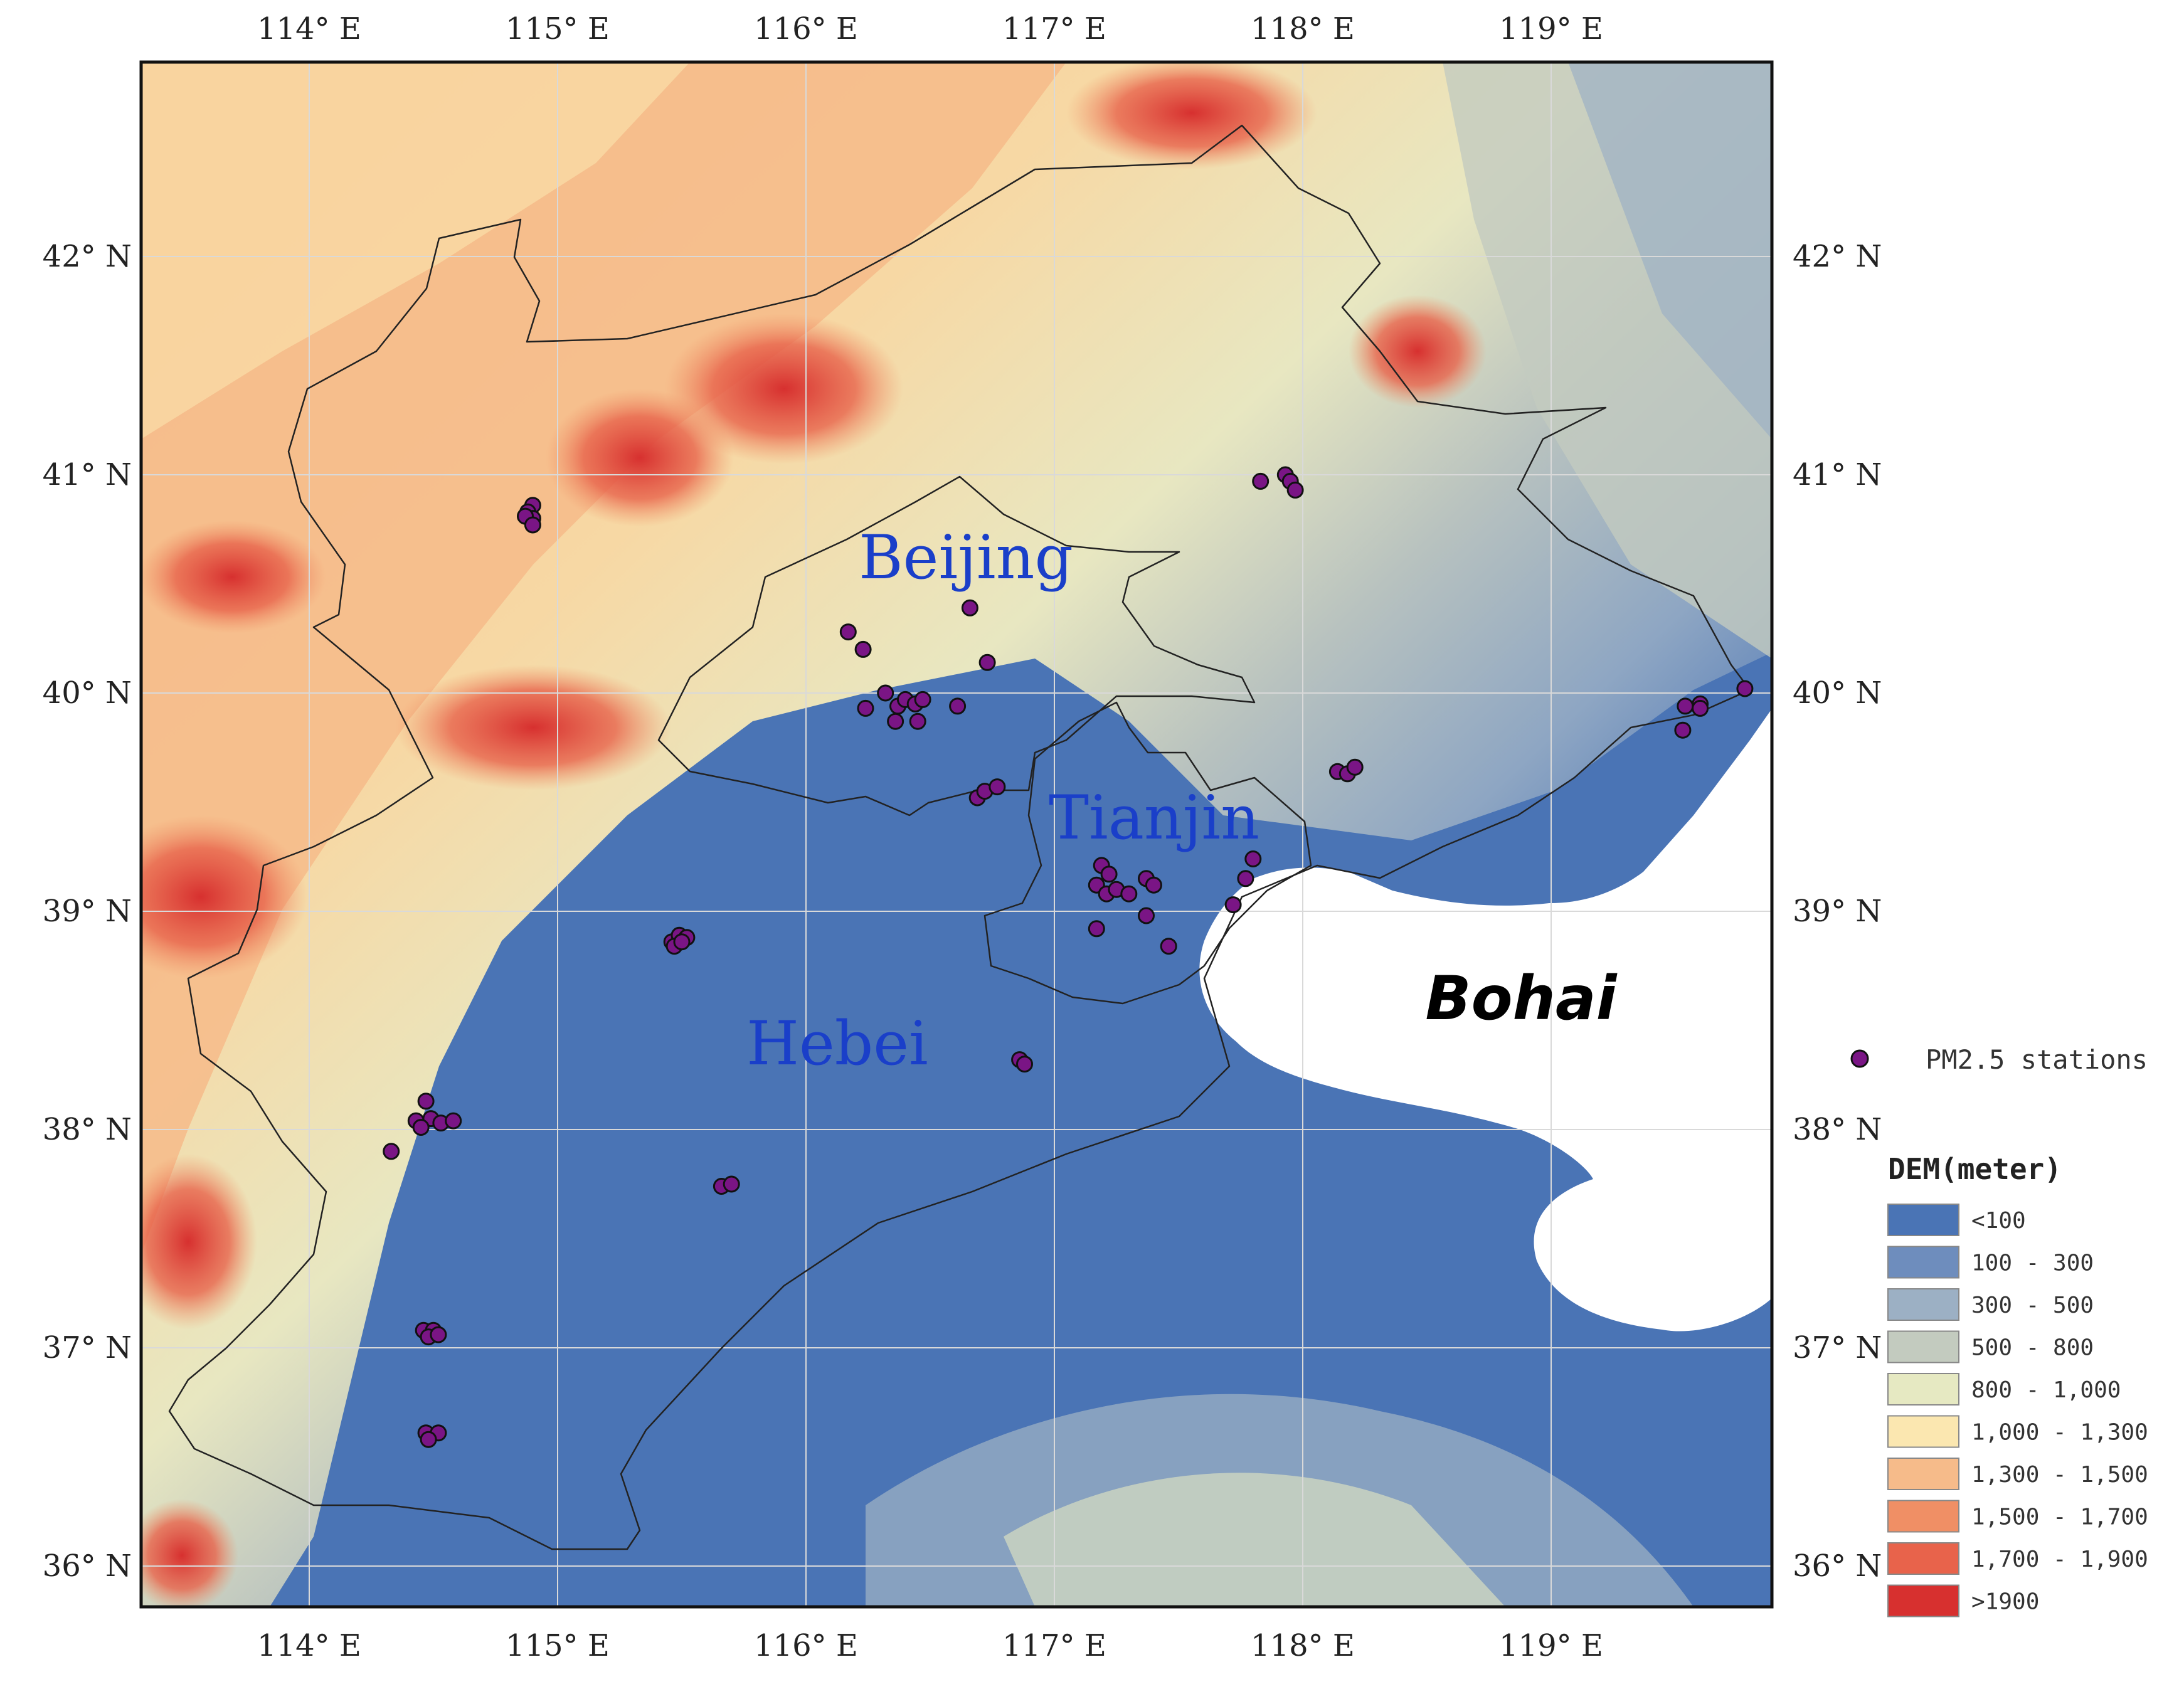 The height and width of the screenshot is (1694, 2184). Describe the element at coordinates (2032, 1348) in the screenshot. I see `dem-legend-label: 500 - 800` at that location.